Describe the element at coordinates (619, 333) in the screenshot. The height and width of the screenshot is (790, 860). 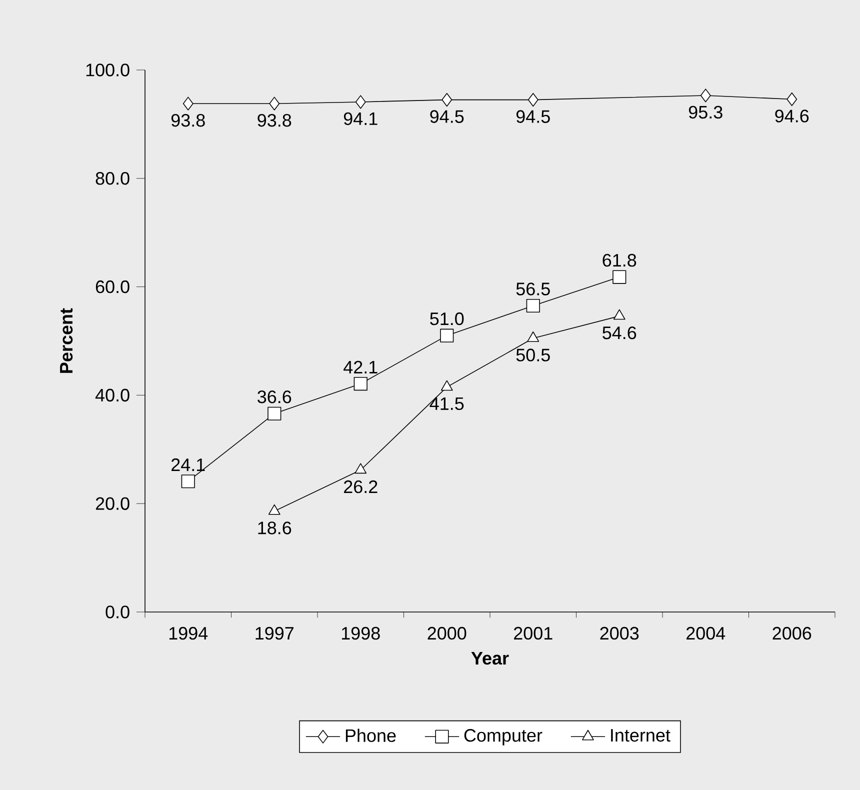
I see `data-label: 54.6` at that location.